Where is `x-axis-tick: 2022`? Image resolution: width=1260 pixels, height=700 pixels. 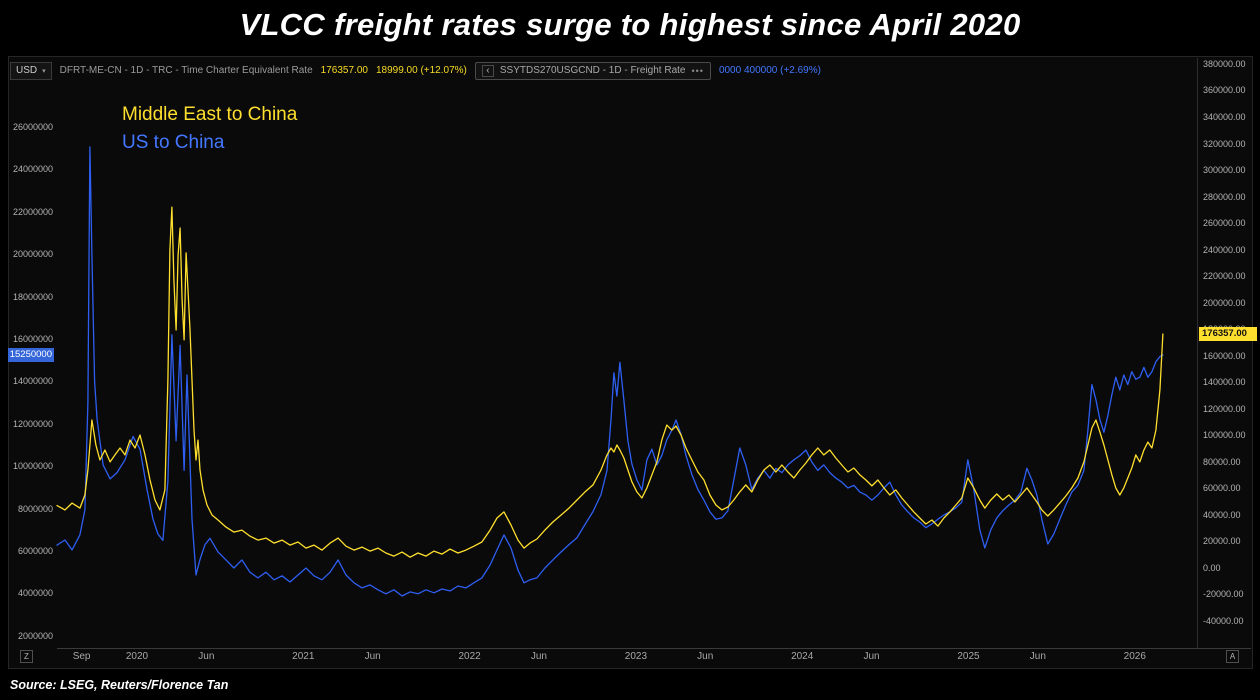
x-axis-tick: 2022 is located at coordinates (469, 656).